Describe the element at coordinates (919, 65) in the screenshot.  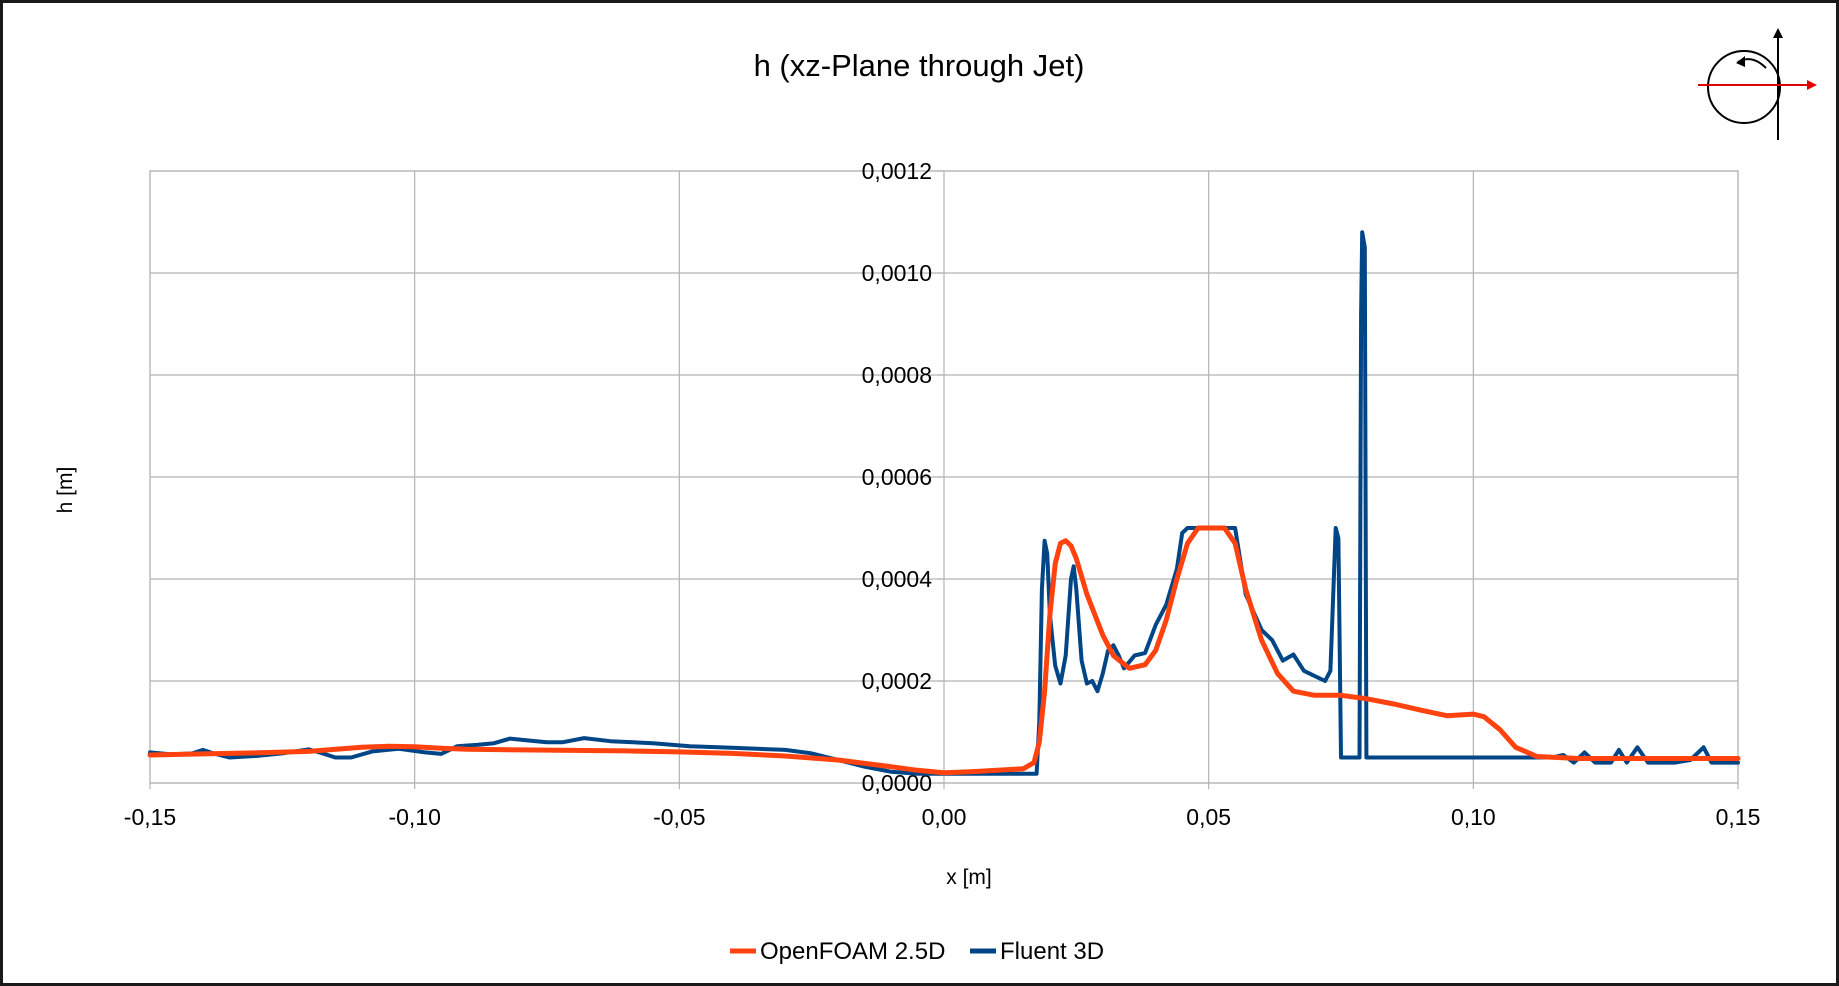
I see `chart-title: h (xz-Plane through Jet)` at that location.